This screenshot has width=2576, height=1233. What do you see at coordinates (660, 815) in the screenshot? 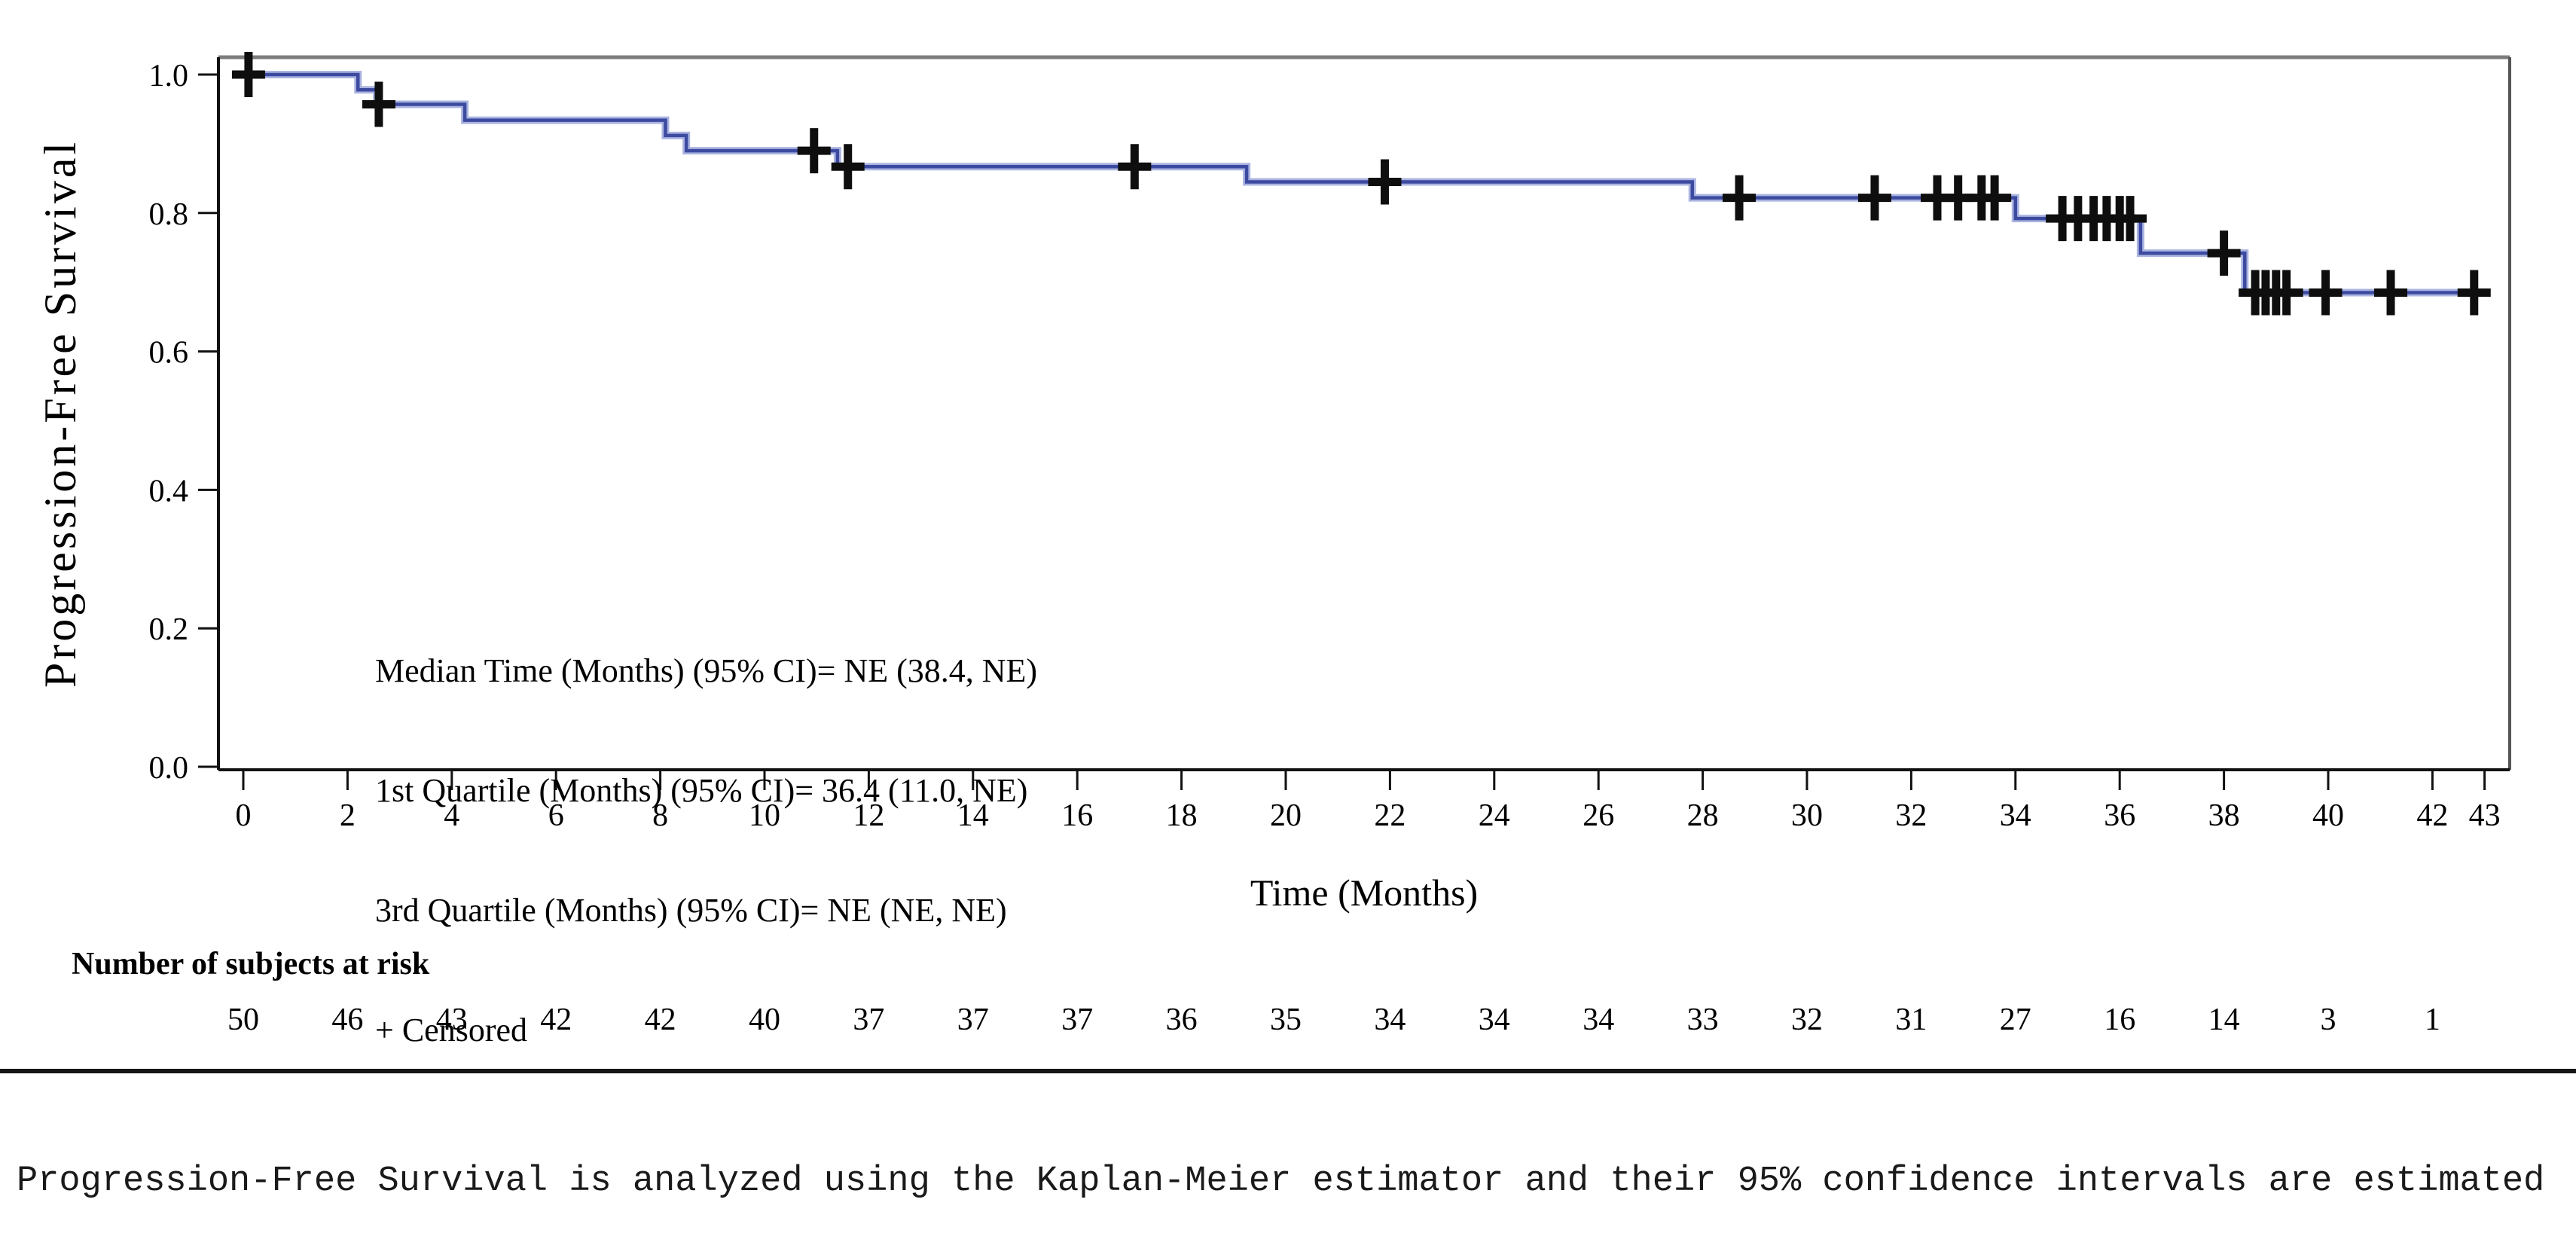
I see `x-tick-label: 8` at bounding box center [660, 815].